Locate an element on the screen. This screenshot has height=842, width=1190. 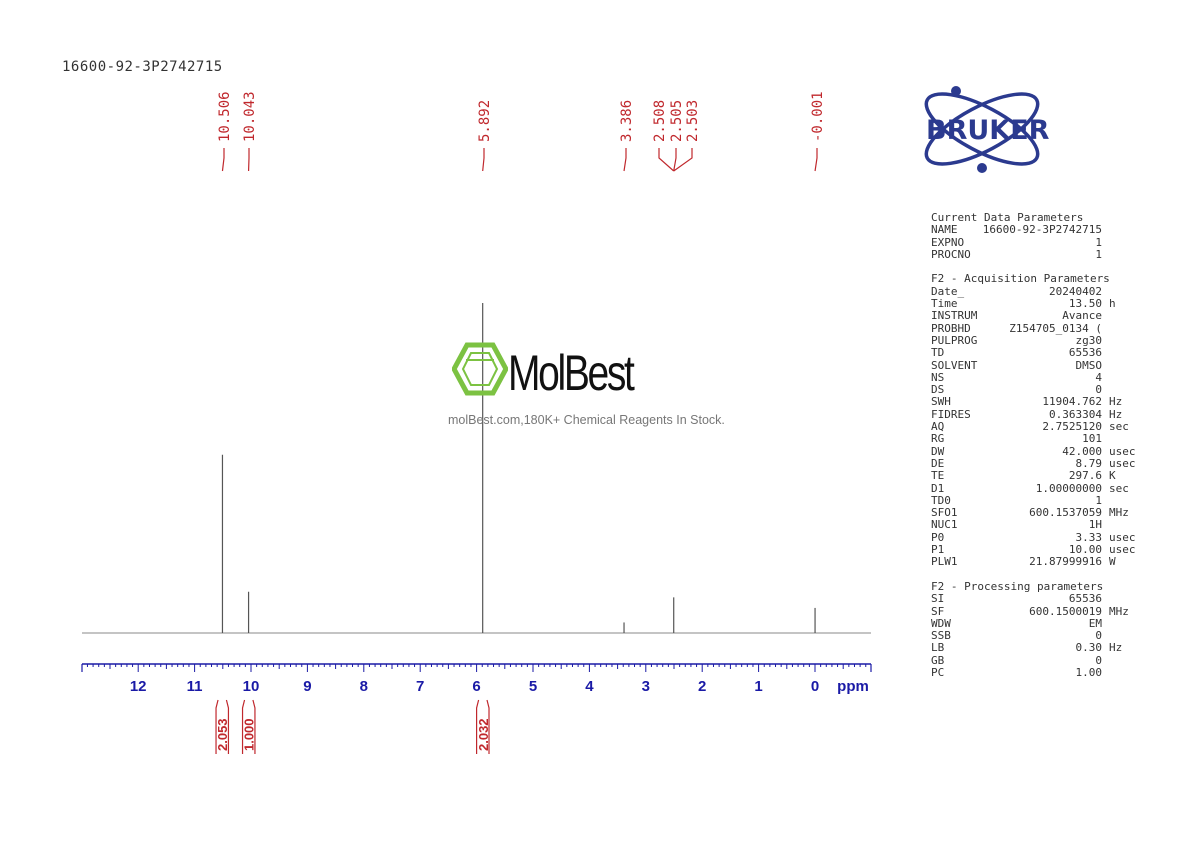
parameter-unit: K is located at coordinates (1112, 476).